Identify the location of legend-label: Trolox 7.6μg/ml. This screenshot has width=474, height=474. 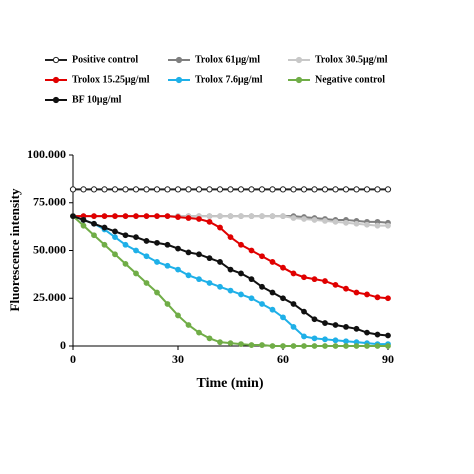
(229, 79).